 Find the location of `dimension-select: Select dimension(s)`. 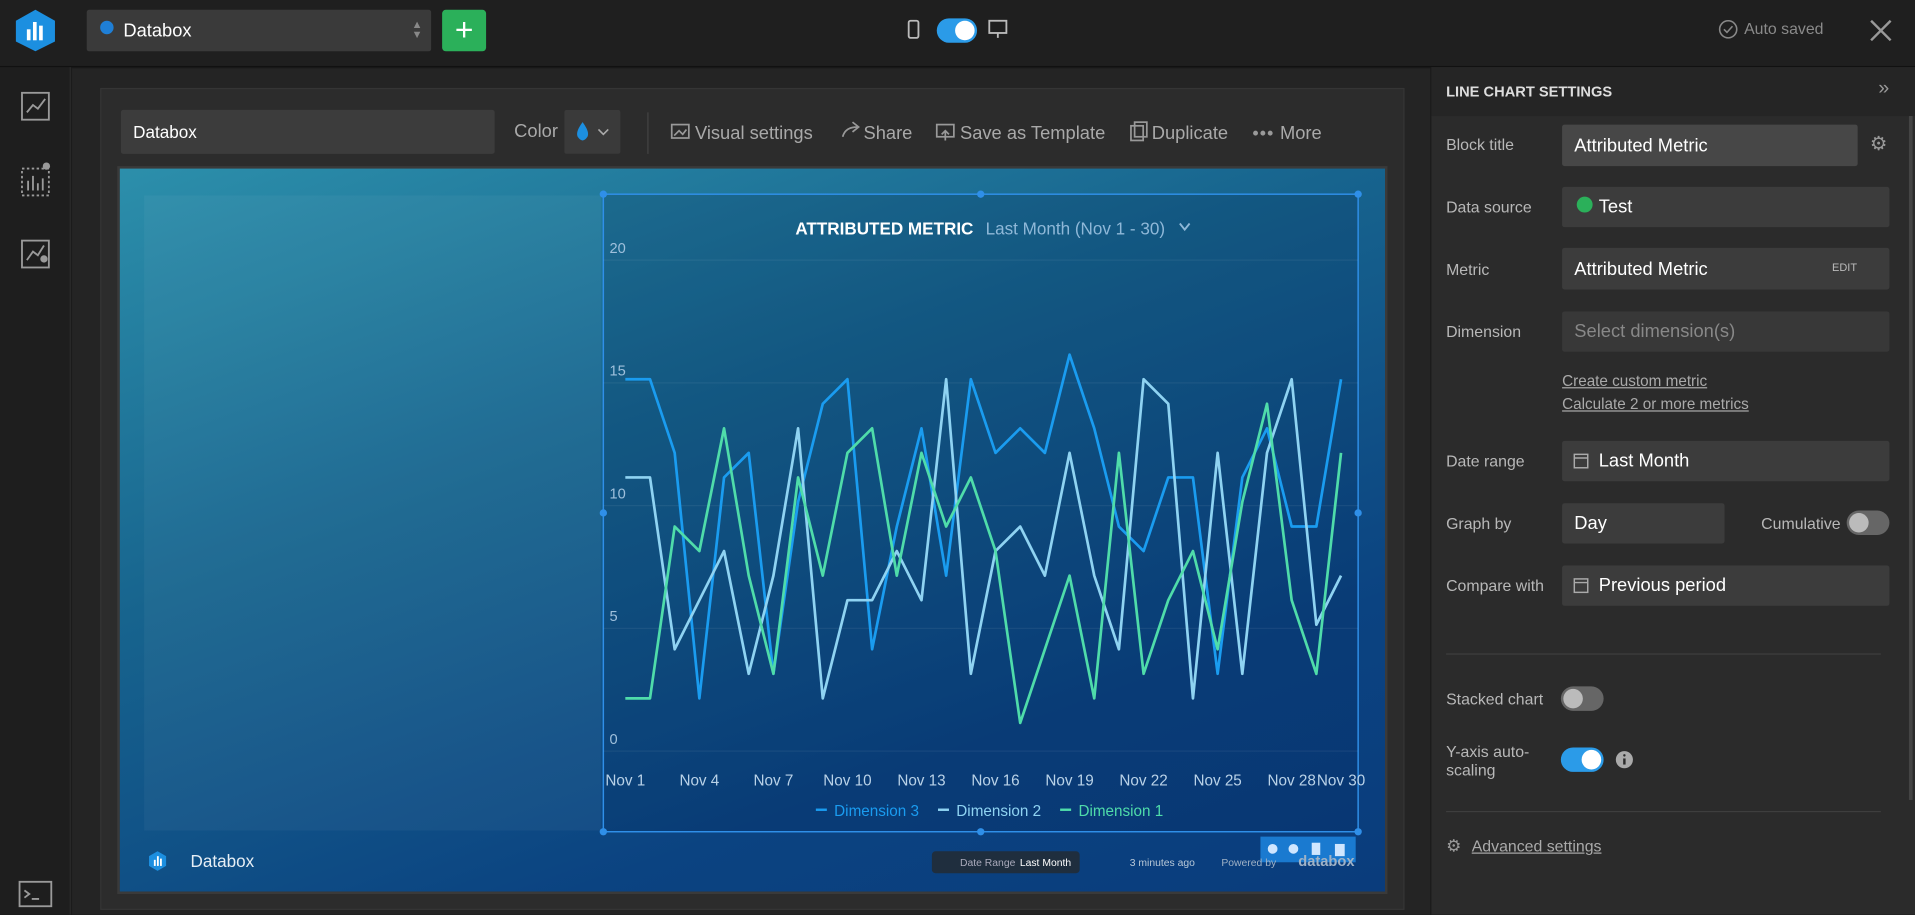

dimension-select: Select dimension(s) is located at coordinates (1726, 331).